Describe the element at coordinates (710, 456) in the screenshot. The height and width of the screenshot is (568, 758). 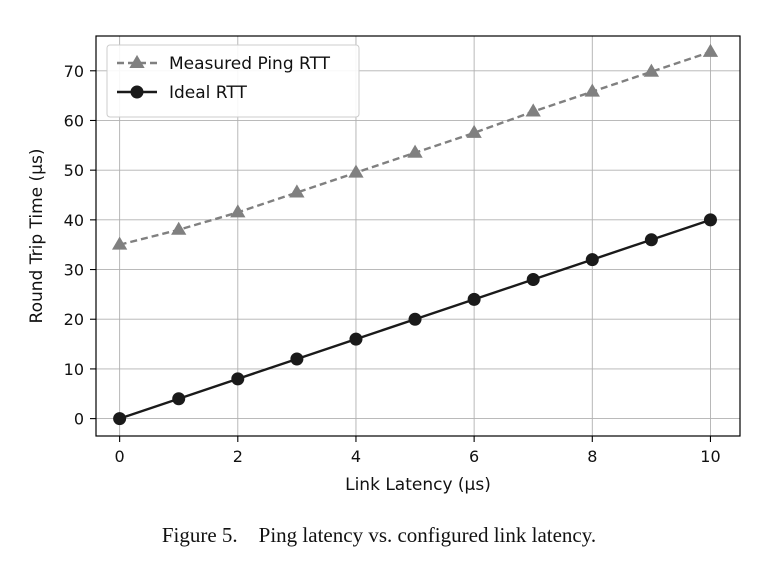
I see `x-tick-label: 10` at that location.